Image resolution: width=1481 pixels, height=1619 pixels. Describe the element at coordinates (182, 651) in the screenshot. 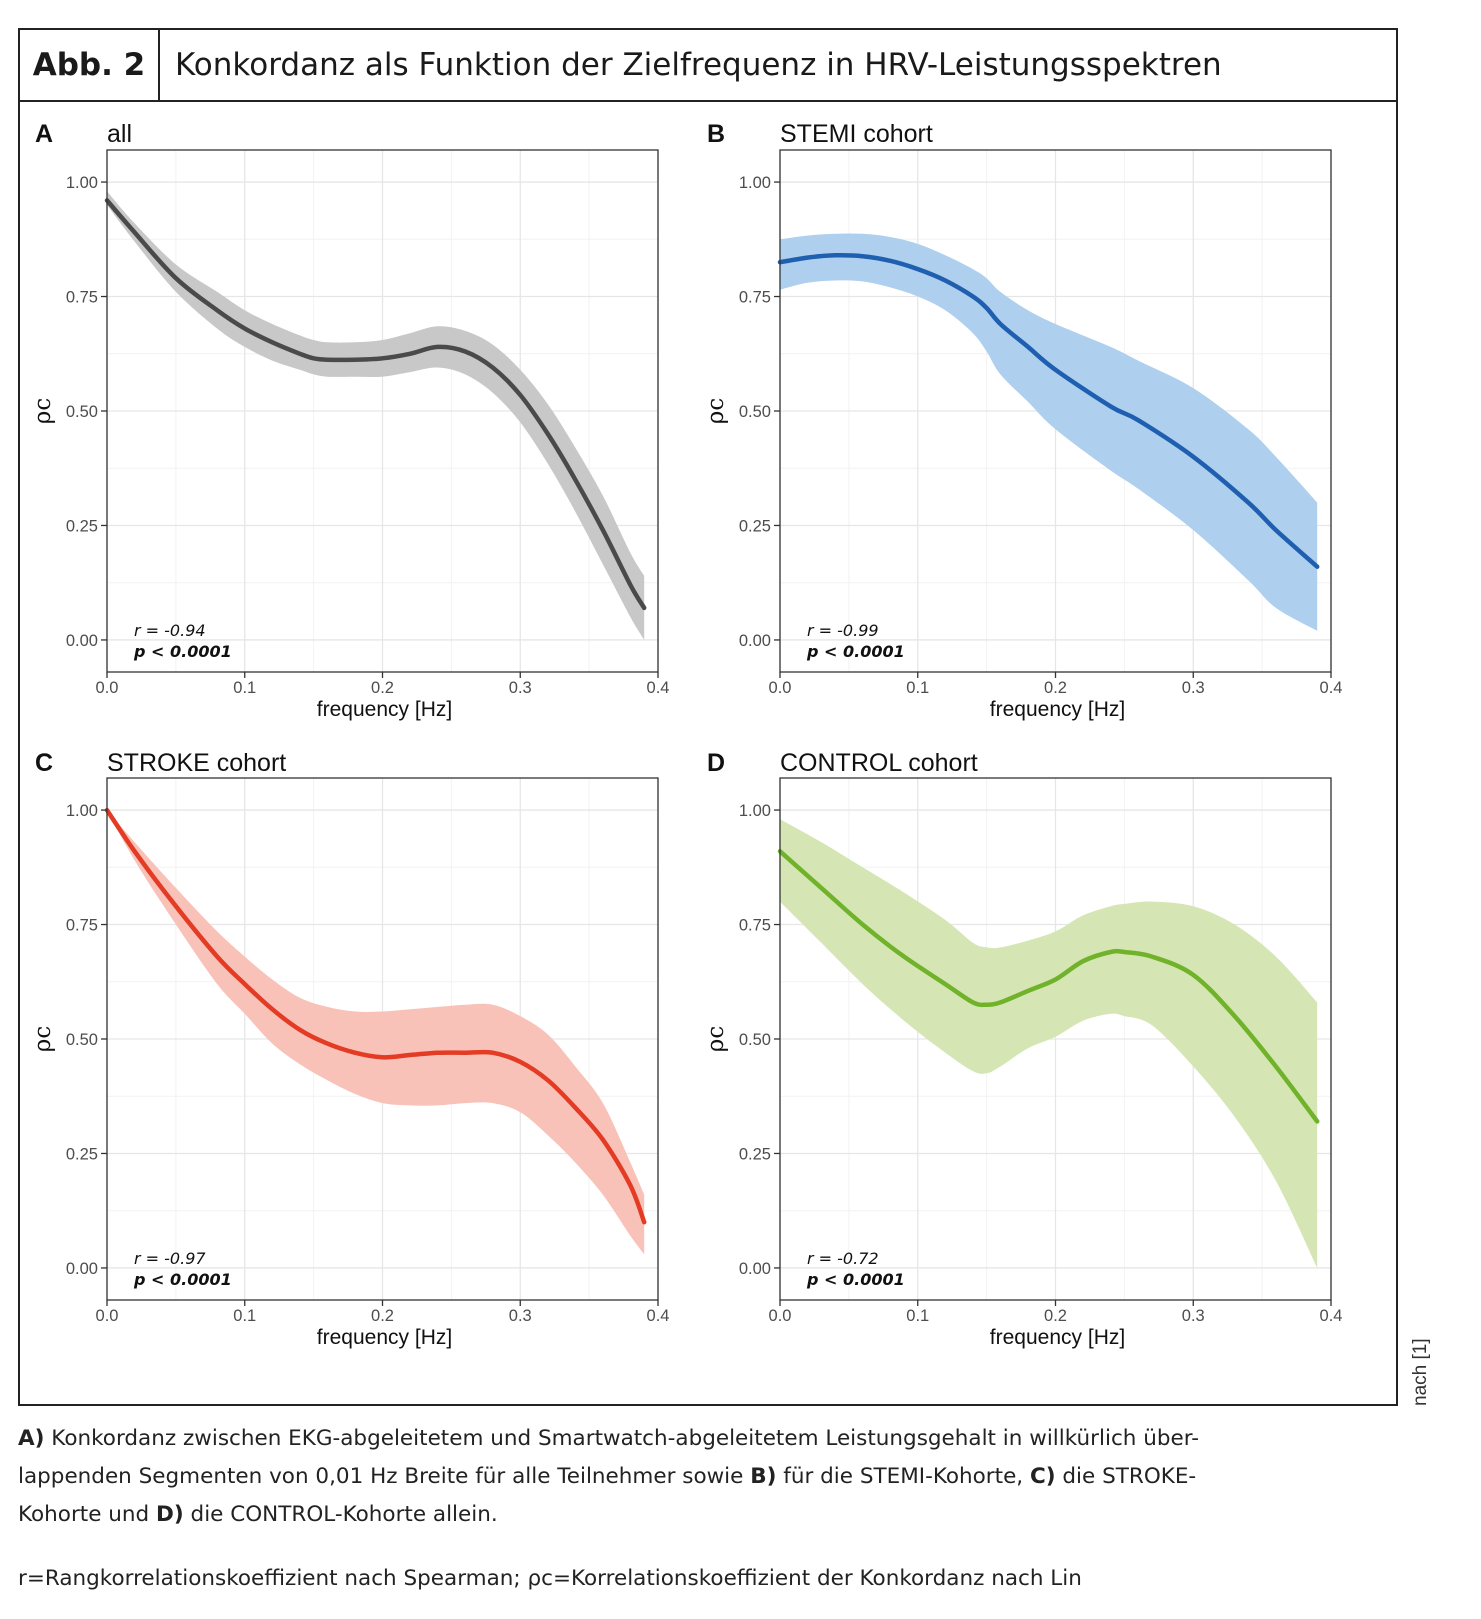

I see `panel-a-stat-p: p < 0.0001` at that location.